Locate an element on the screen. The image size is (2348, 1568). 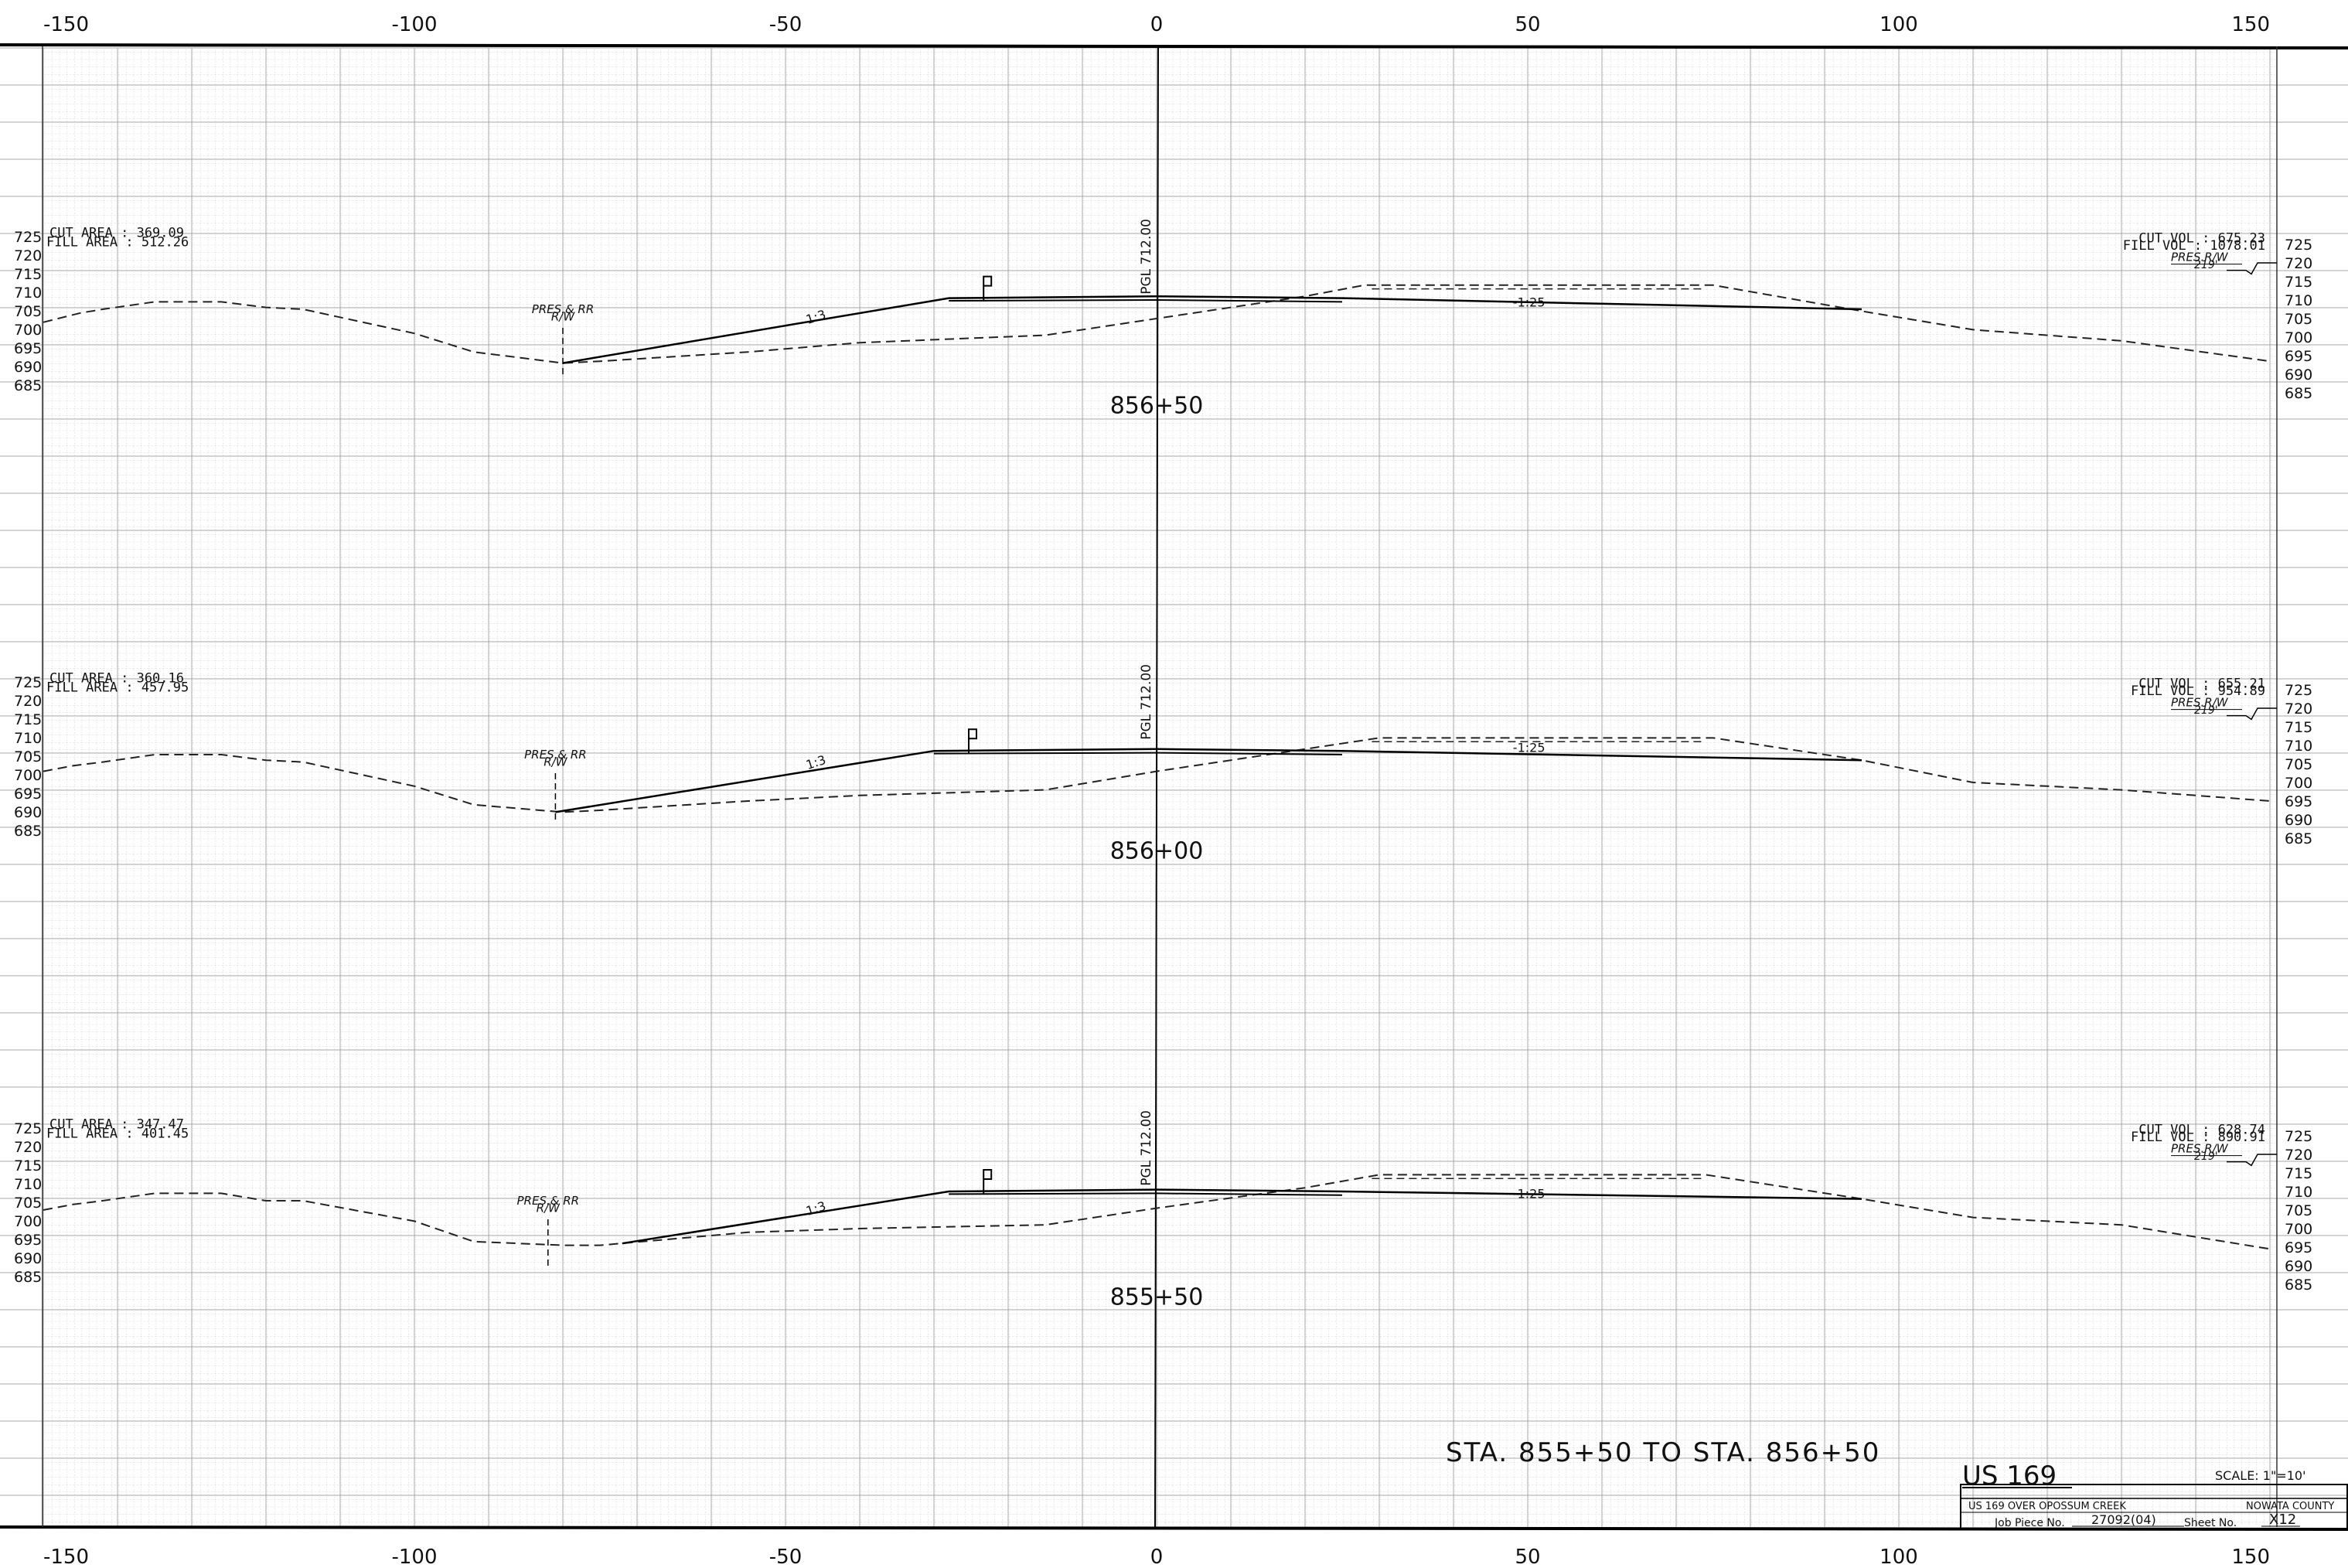
top-axis-tick-label: -100 is located at coordinates (414, 24).